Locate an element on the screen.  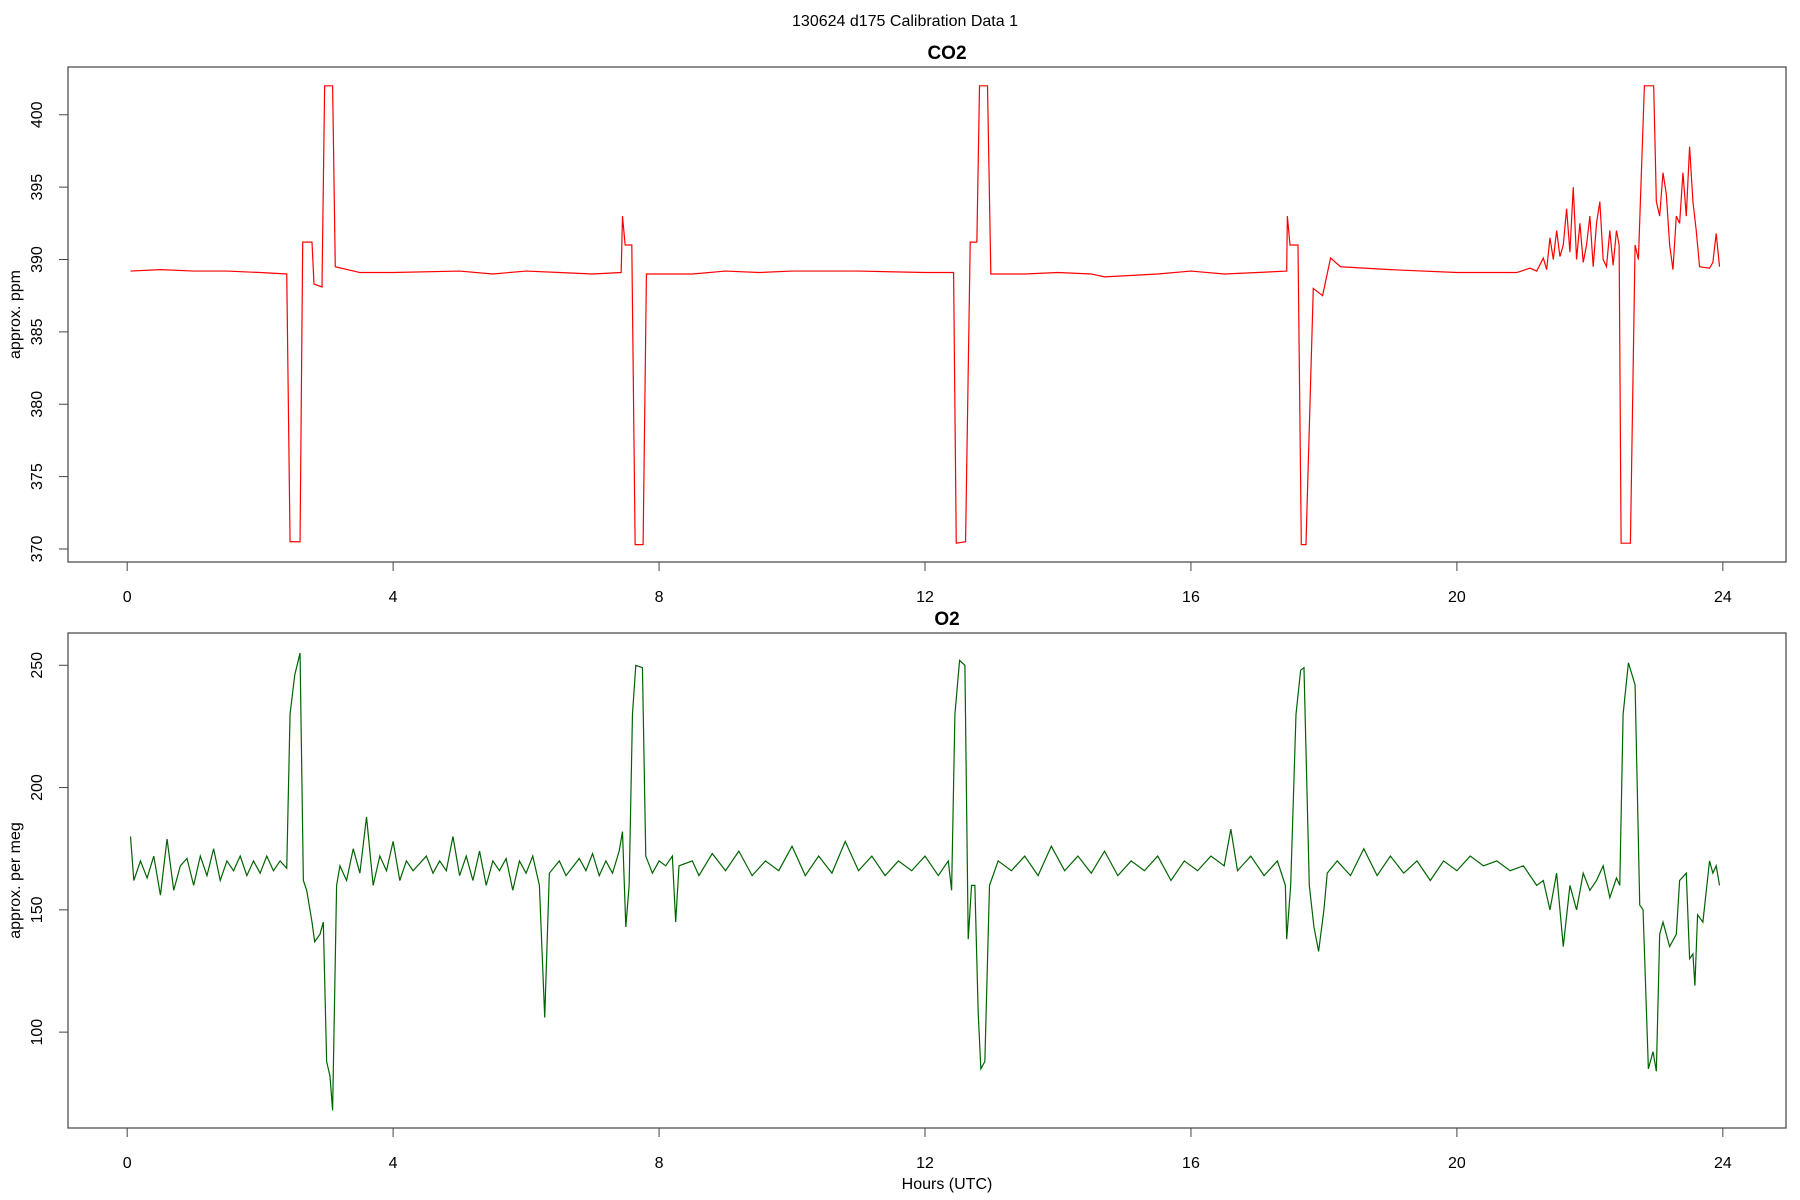
y-axis-label: approx. per meg is located at coordinates (15, 880).